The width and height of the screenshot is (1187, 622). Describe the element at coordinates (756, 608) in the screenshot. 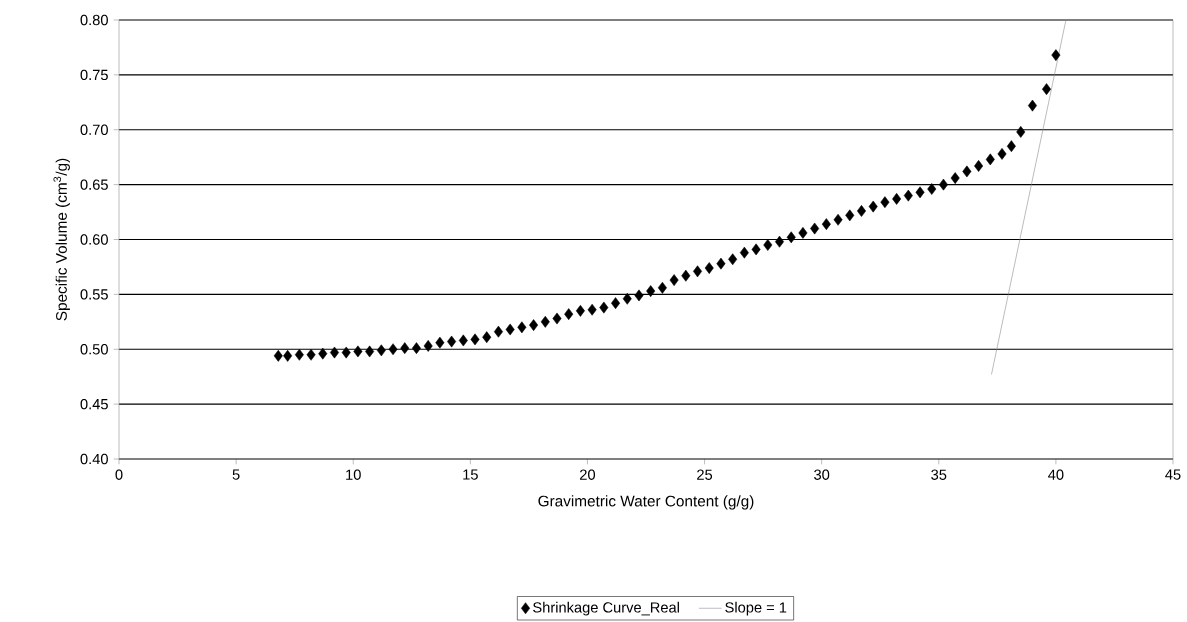

I see `legend-label: Slope = 1` at that location.